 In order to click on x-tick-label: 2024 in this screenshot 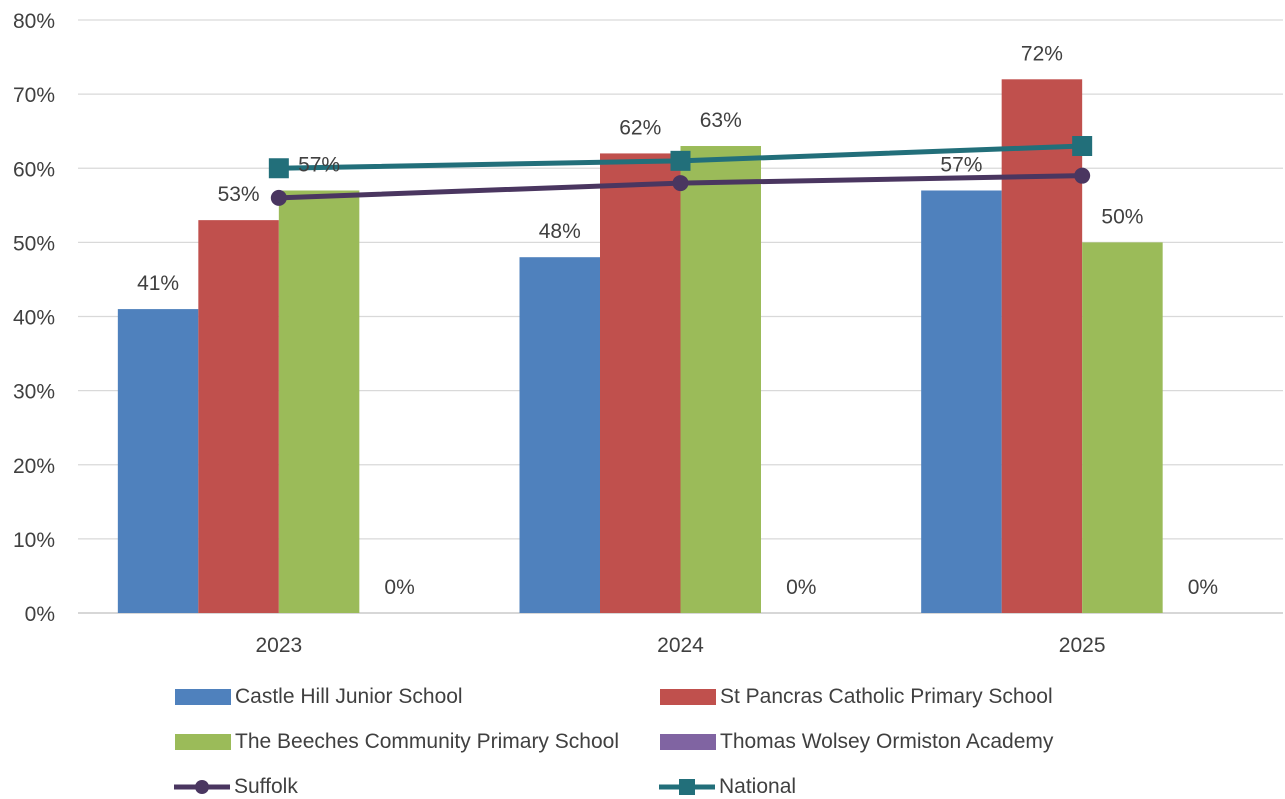, I will do `click(680, 645)`.